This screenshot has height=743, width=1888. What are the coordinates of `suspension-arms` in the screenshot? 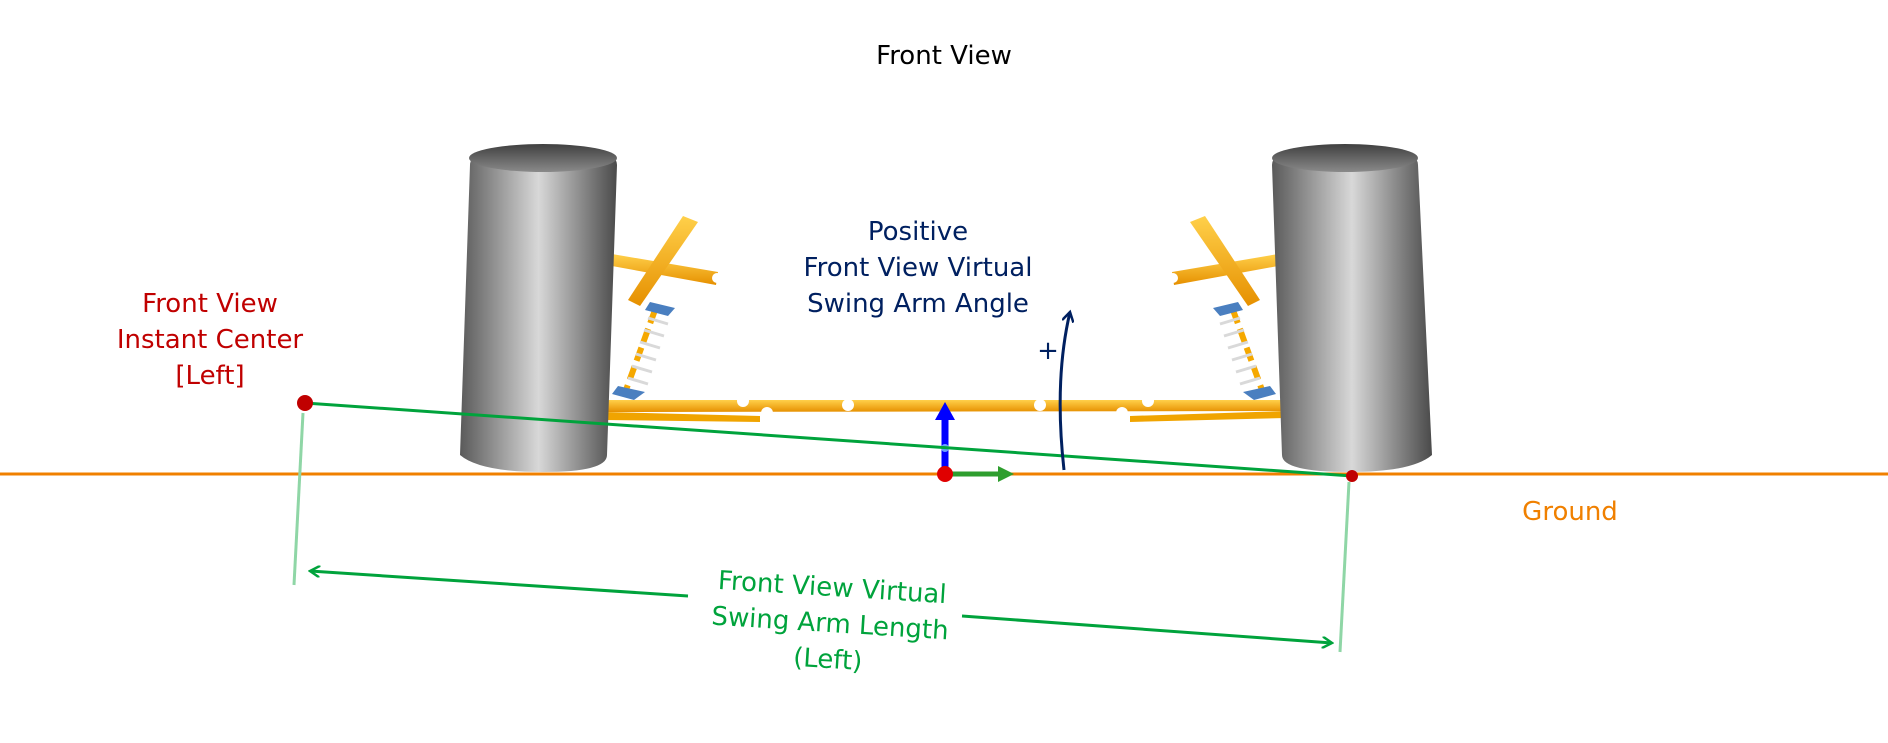 It's located at (945, 338).